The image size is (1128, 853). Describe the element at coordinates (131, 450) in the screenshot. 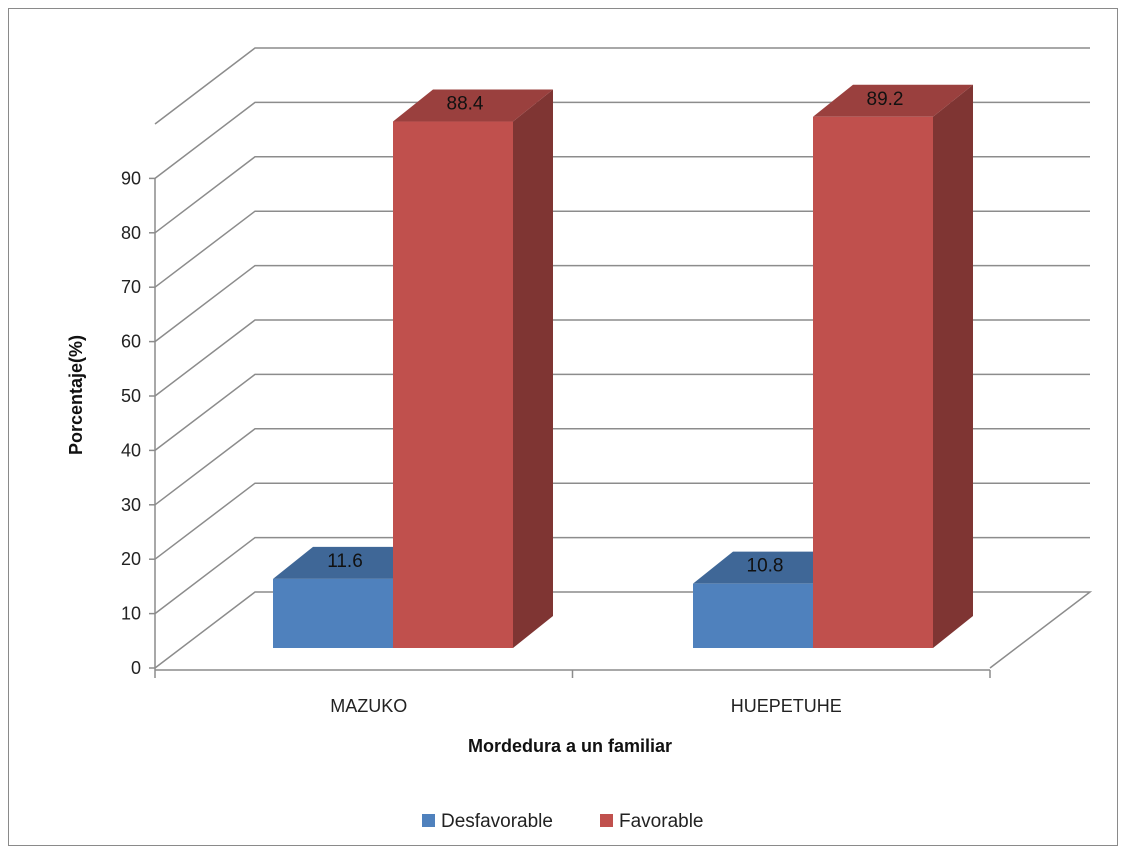

I see `y-tick-label-40: 40` at that location.